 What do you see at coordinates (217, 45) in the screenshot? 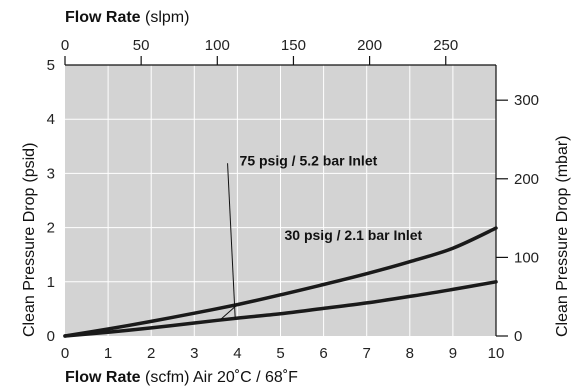
I see `top-tick-label: 100` at bounding box center [217, 45].